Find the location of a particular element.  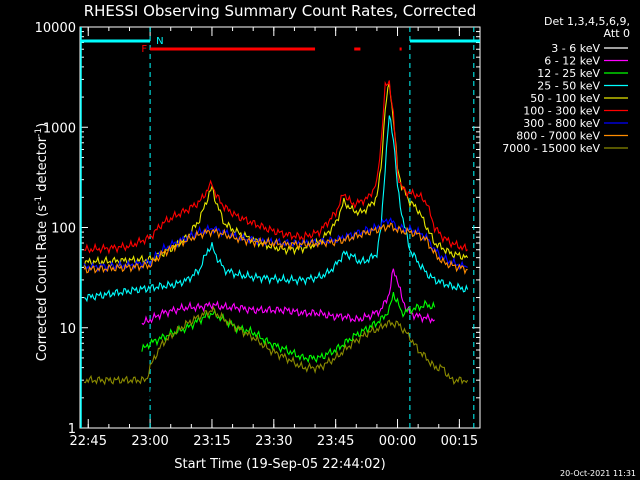

x-tick-label: 00:15 is located at coordinates (459, 441).